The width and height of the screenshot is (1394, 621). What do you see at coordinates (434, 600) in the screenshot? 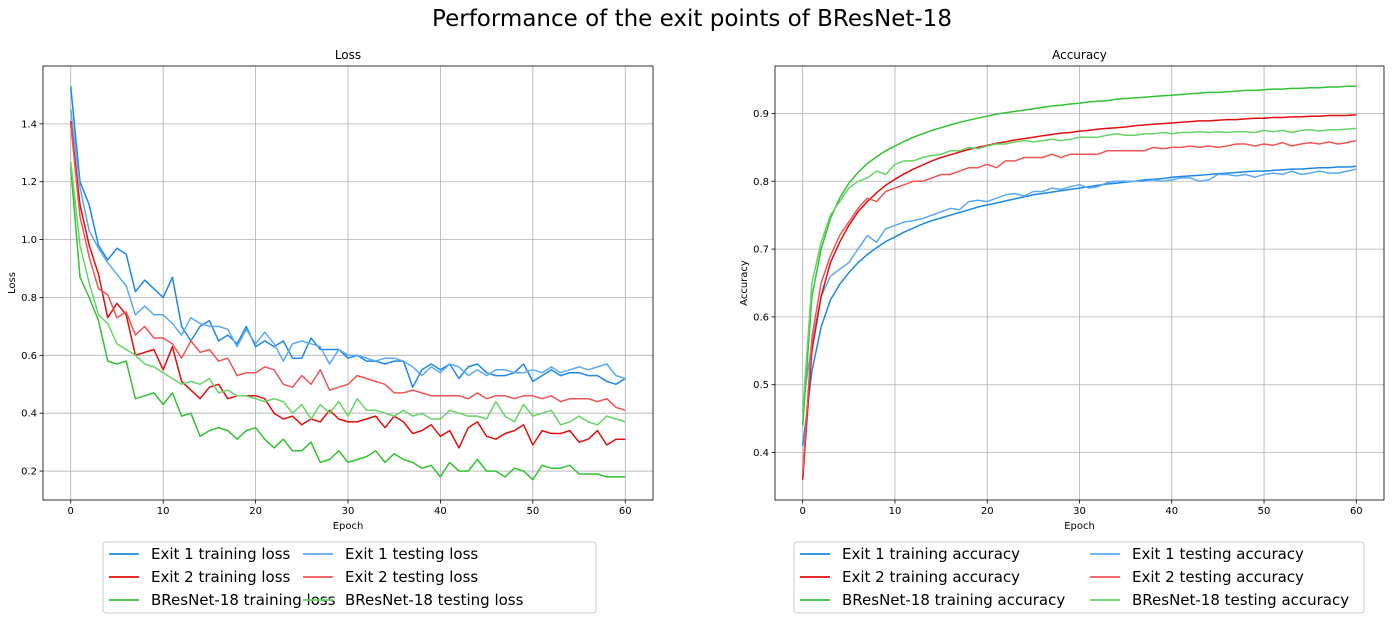
I see `legend-label: BResNet-18 testing loss` at bounding box center [434, 600].